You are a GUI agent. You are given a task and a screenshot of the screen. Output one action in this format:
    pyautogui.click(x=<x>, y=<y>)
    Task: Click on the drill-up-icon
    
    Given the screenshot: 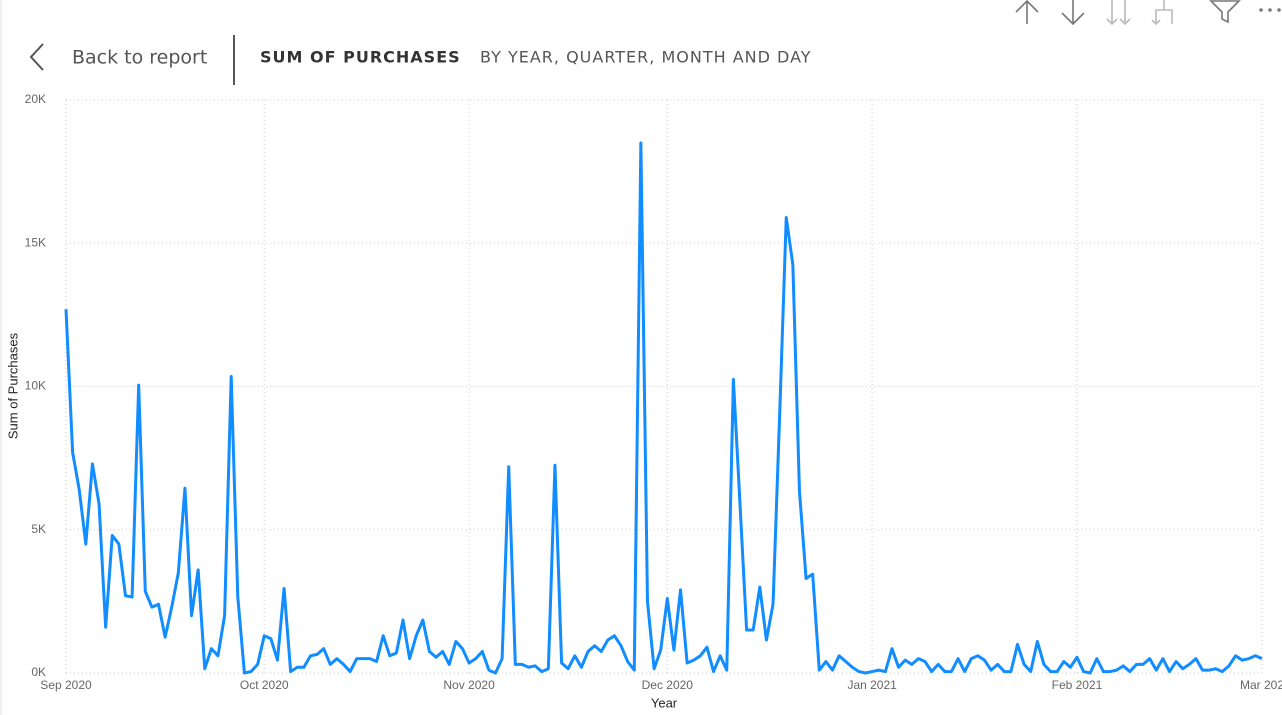 What is the action you would take?
    pyautogui.click(x=1027, y=12)
    